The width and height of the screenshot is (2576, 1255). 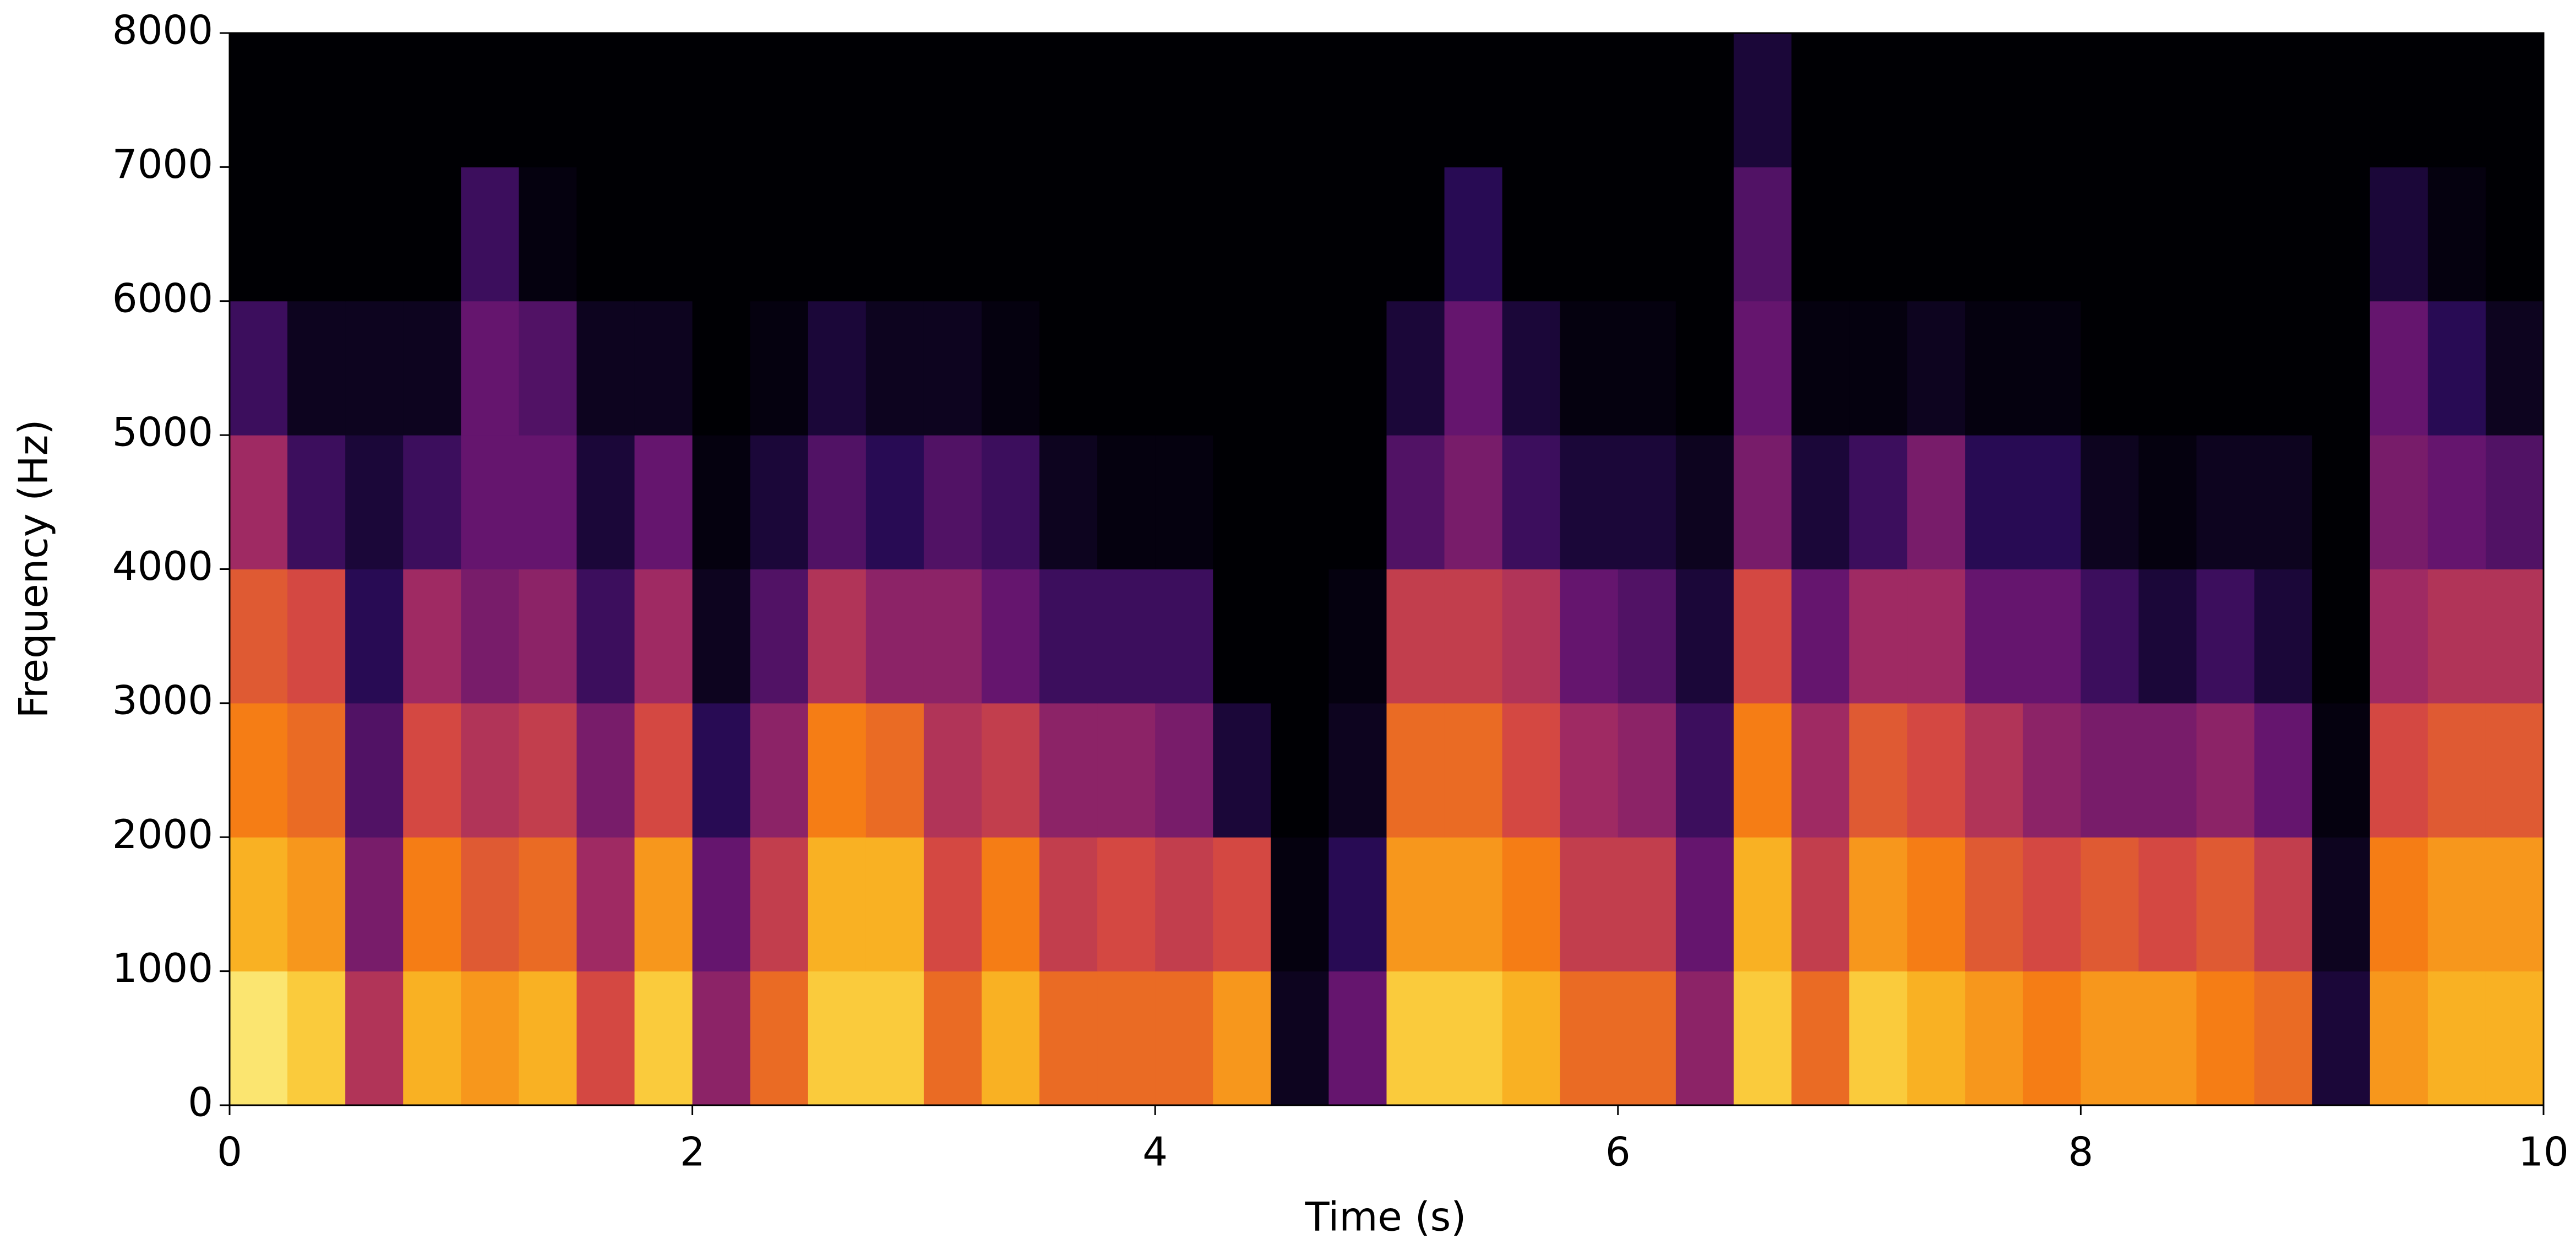 What do you see at coordinates (162, 566) in the screenshot?
I see `y-tick-label: 4000` at bounding box center [162, 566].